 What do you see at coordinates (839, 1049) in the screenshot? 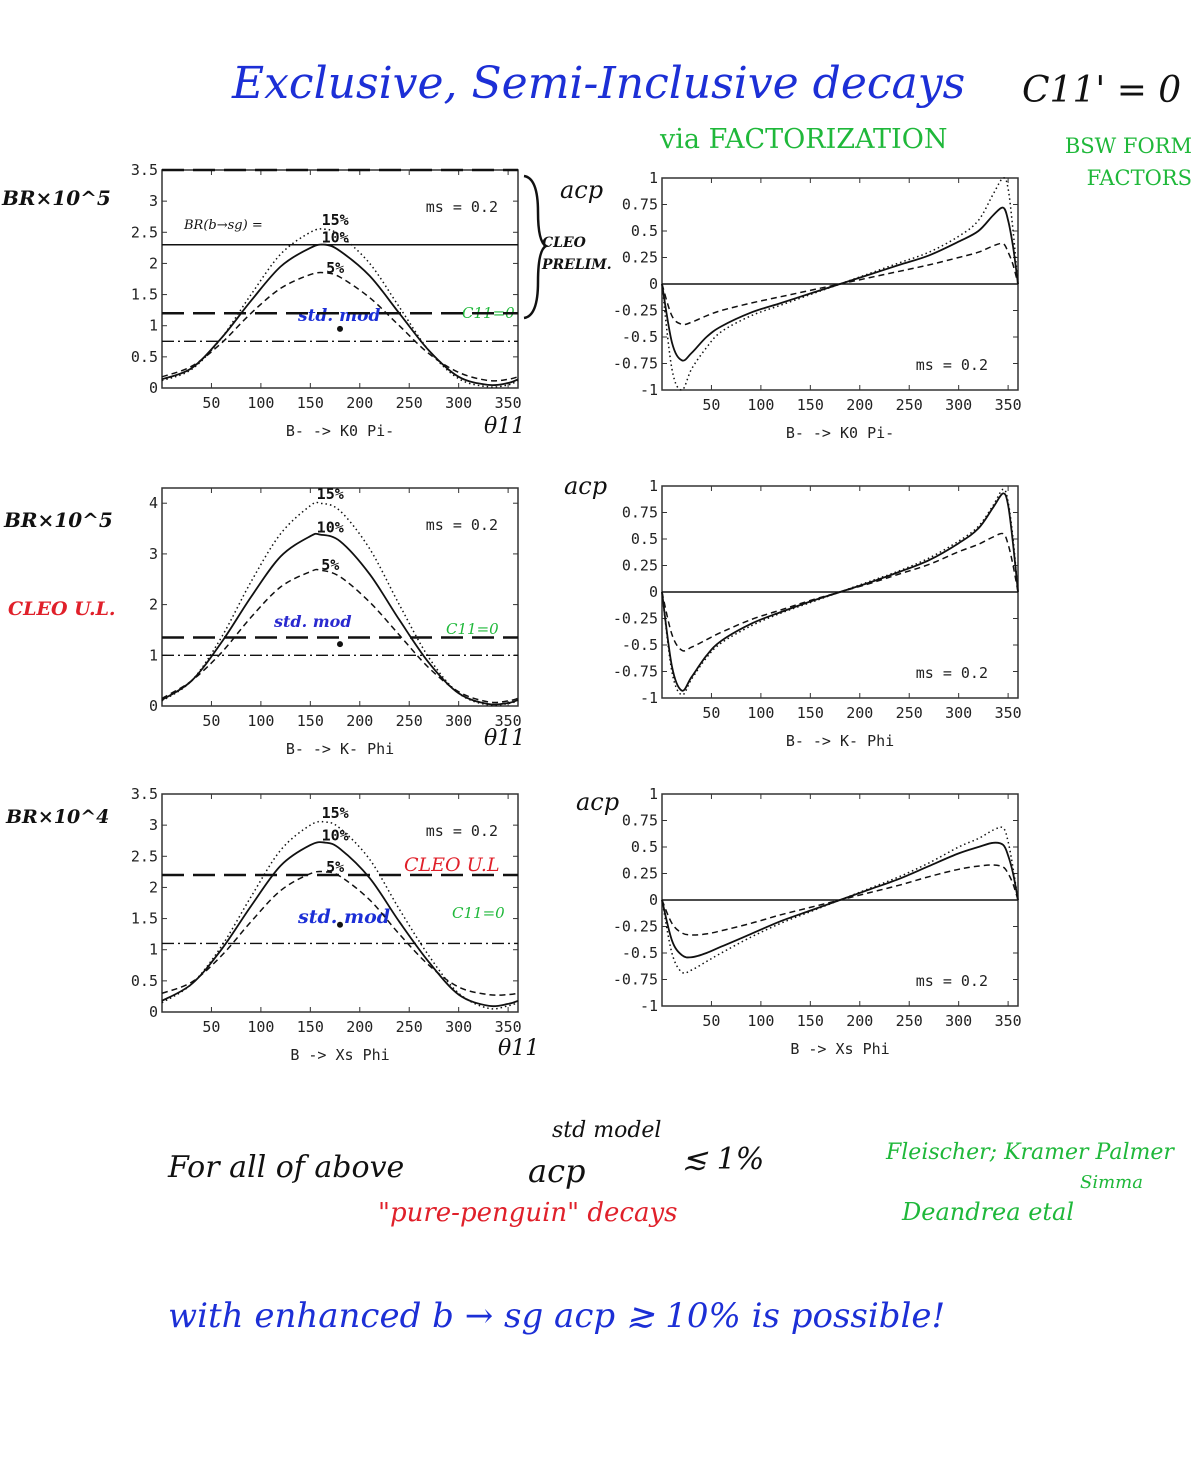
I see `x-axis-label: B -> Xs Phi` at bounding box center [839, 1049].